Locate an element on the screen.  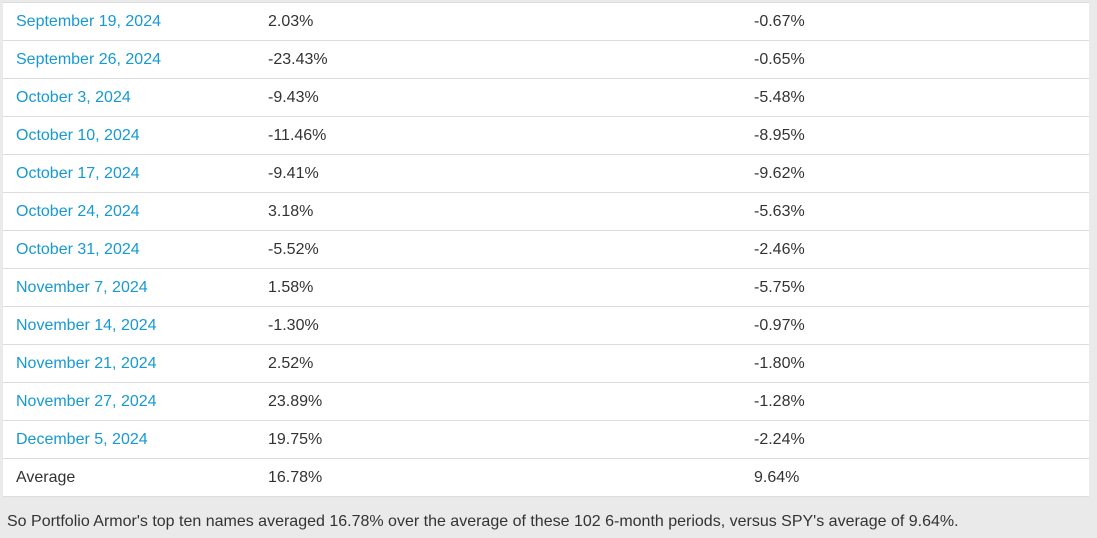
spy-return-cell: -1.80% is located at coordinates (915, 363).